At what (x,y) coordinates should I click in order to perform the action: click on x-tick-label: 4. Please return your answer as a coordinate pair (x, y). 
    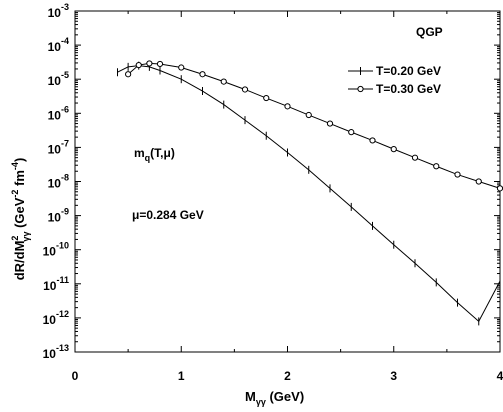
    Looking at the image, I should click on (500, 376).